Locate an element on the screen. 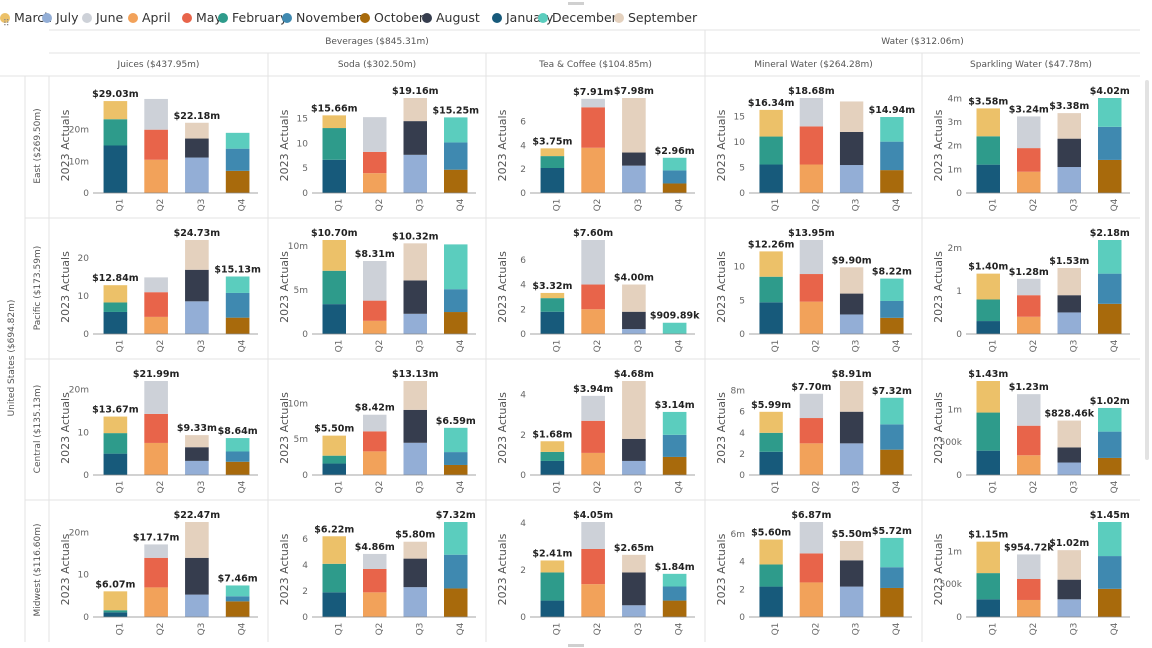 The height and width of the screenshot is (648, 1152). bottom-resize-handle is located at coordinates (576, 645).